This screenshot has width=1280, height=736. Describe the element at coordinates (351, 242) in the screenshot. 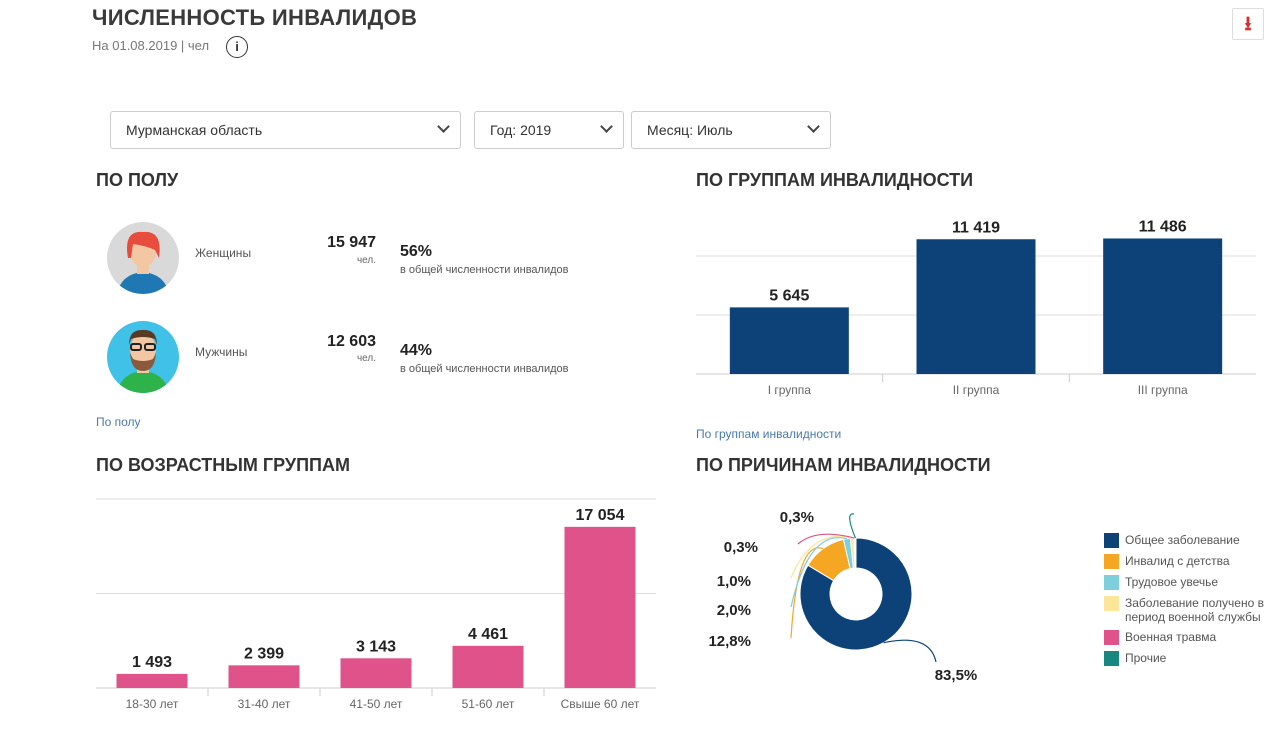

I see `female-value: 15 947` at that location.